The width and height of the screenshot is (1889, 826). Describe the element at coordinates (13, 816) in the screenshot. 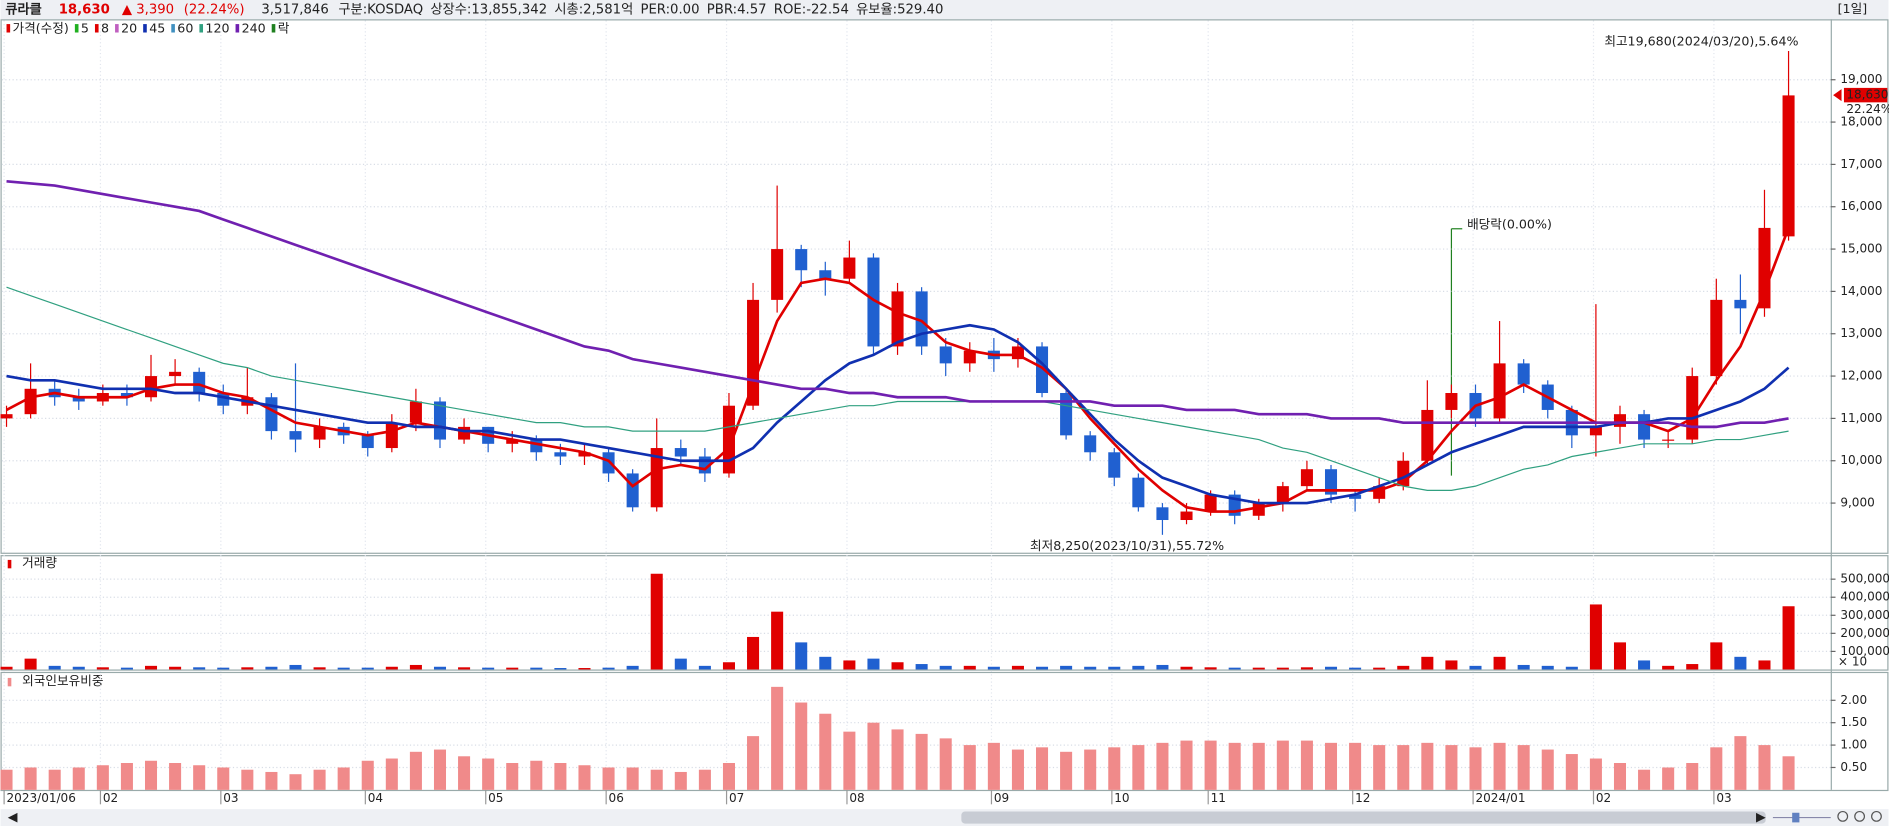

I see `scroll-left: ◀` at that location.